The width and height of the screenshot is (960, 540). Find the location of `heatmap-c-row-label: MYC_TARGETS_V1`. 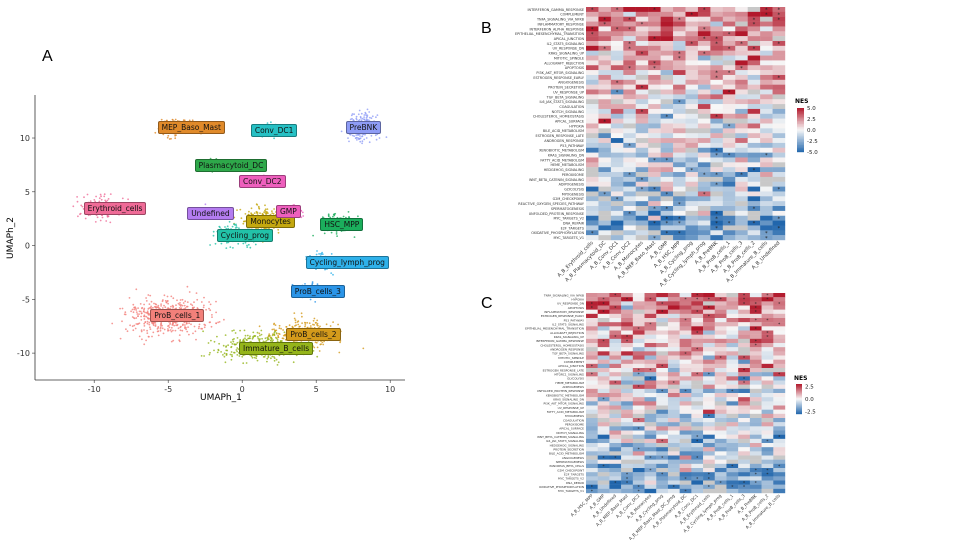

heatmap-c-row-label: MYC_TARGETS_V1 is located at coordinates (571, 491).